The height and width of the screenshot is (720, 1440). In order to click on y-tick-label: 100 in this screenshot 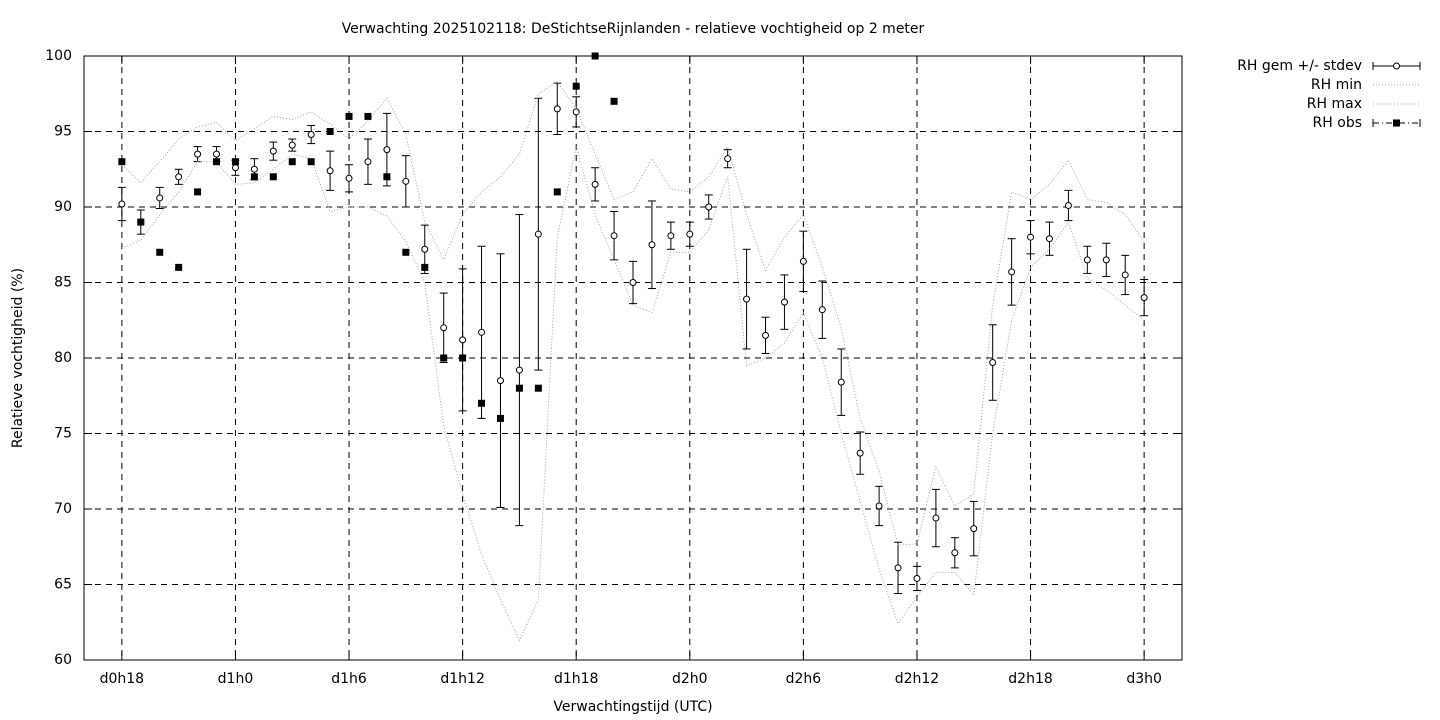, I will do `click(58, 56)`.